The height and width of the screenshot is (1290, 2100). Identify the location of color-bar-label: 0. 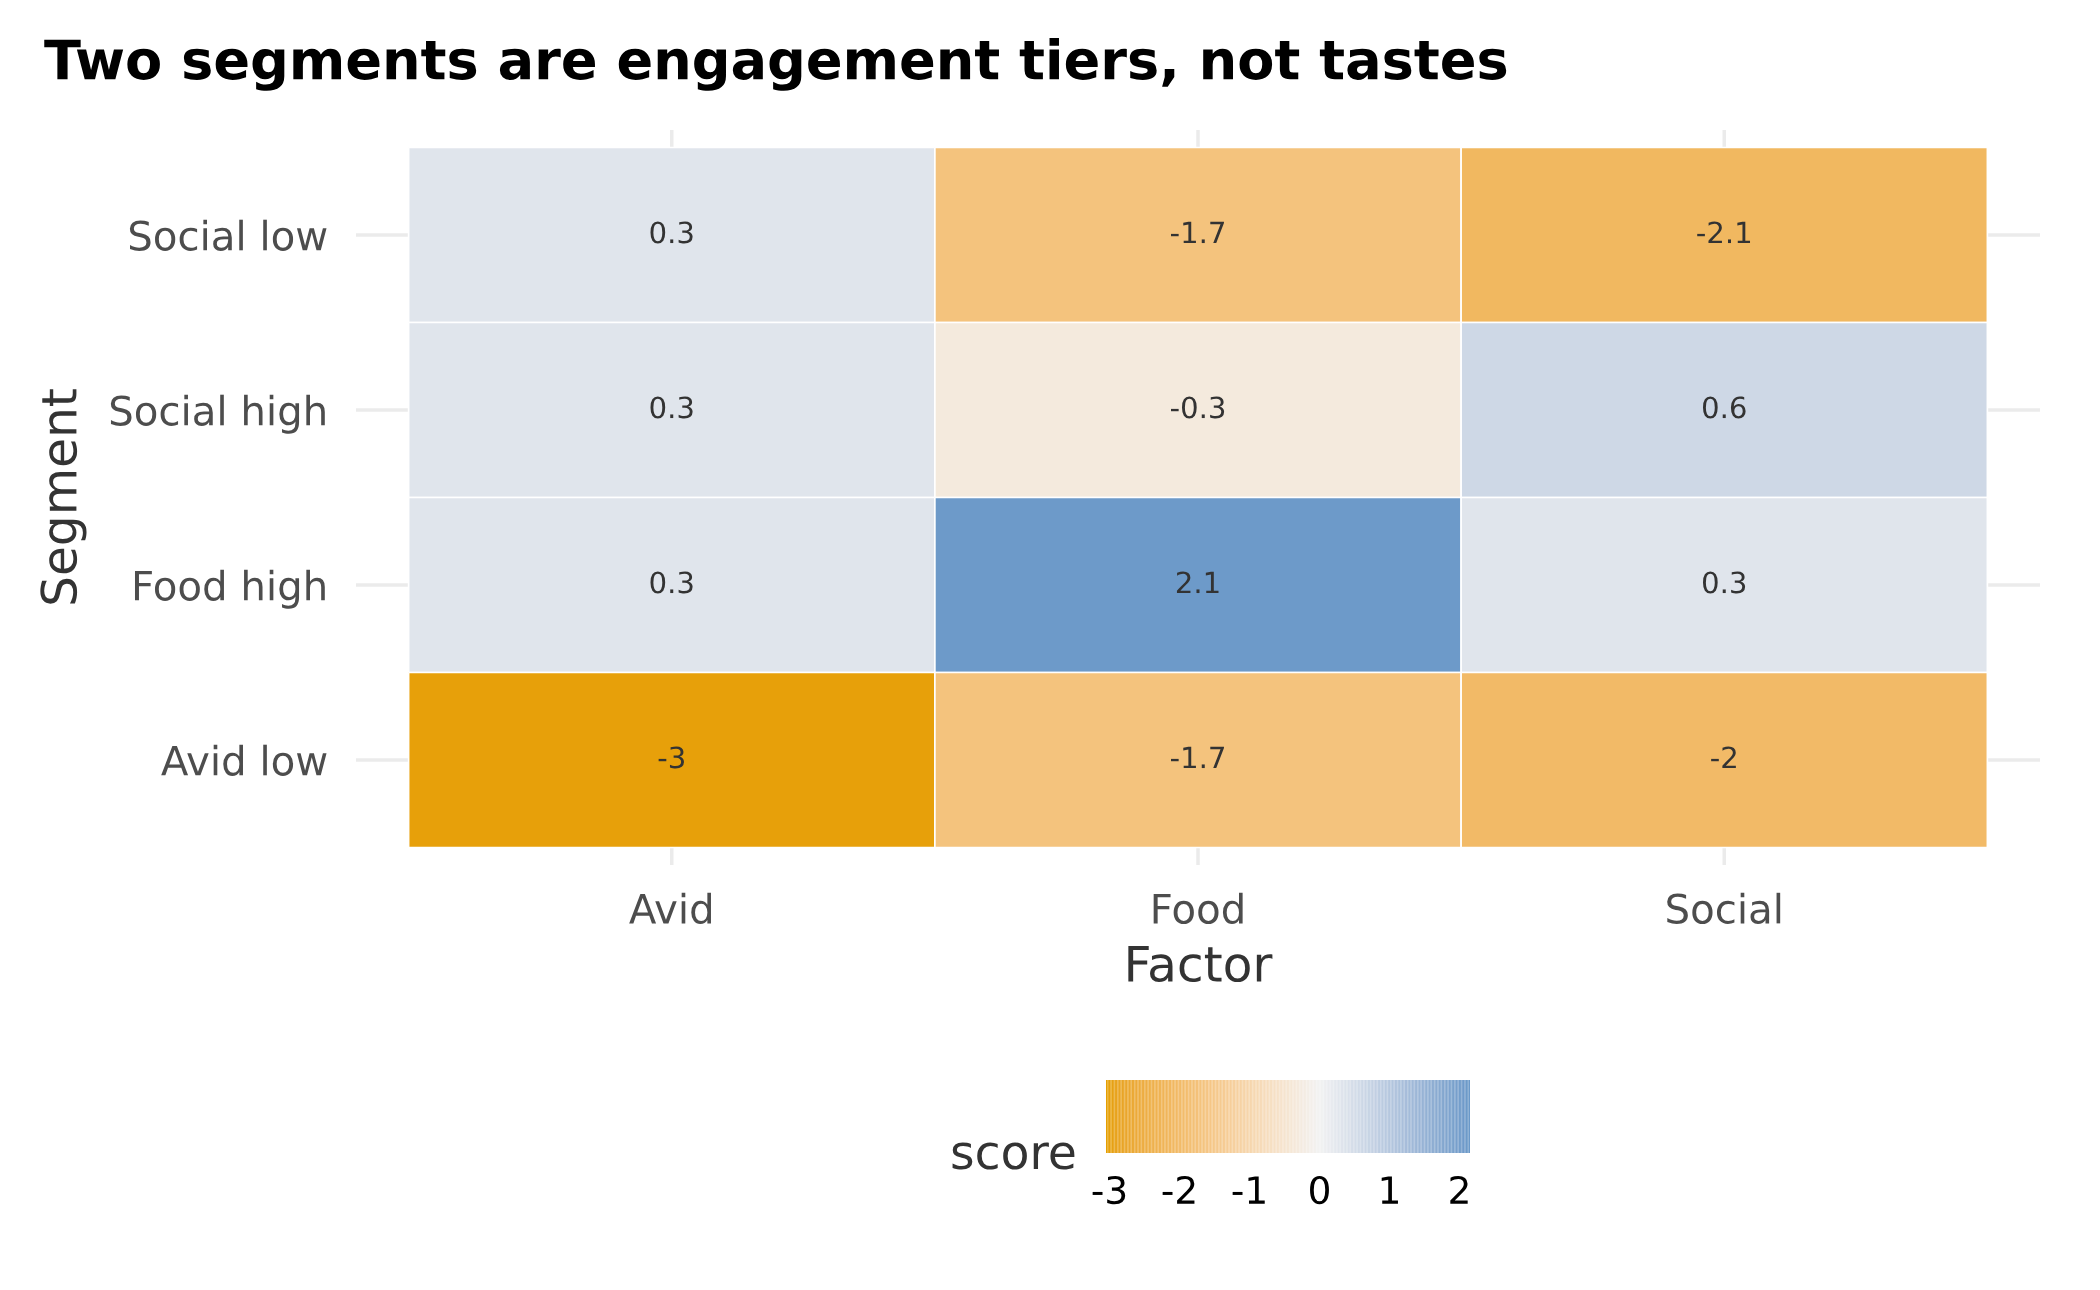
(1319, 1190).